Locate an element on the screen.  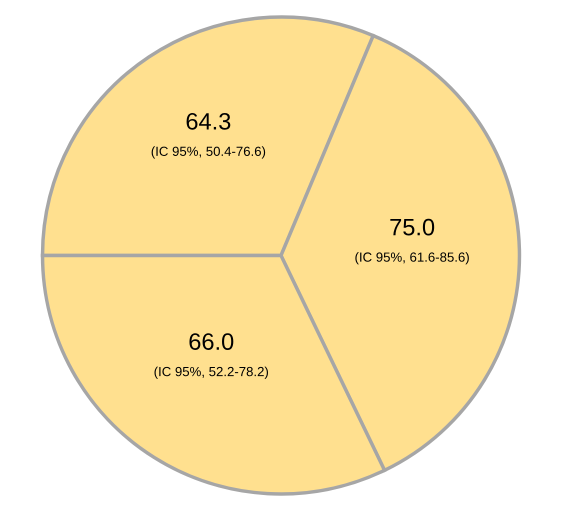
text: (IC 95%, 50.4-76.6) is located at coordinates (209, 152).